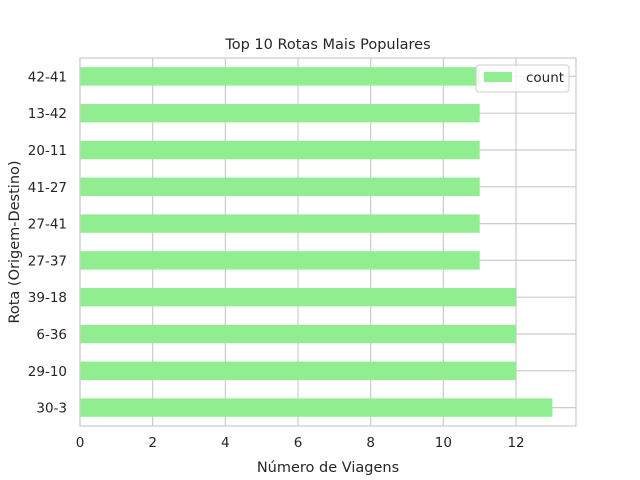 Image resolution: width=640 pixels, height=480 pixels. What do you see at coordinates (47, 225) in the screenshot?
I see `y-tick-label: 27-41` at bounding box center [47, 225].